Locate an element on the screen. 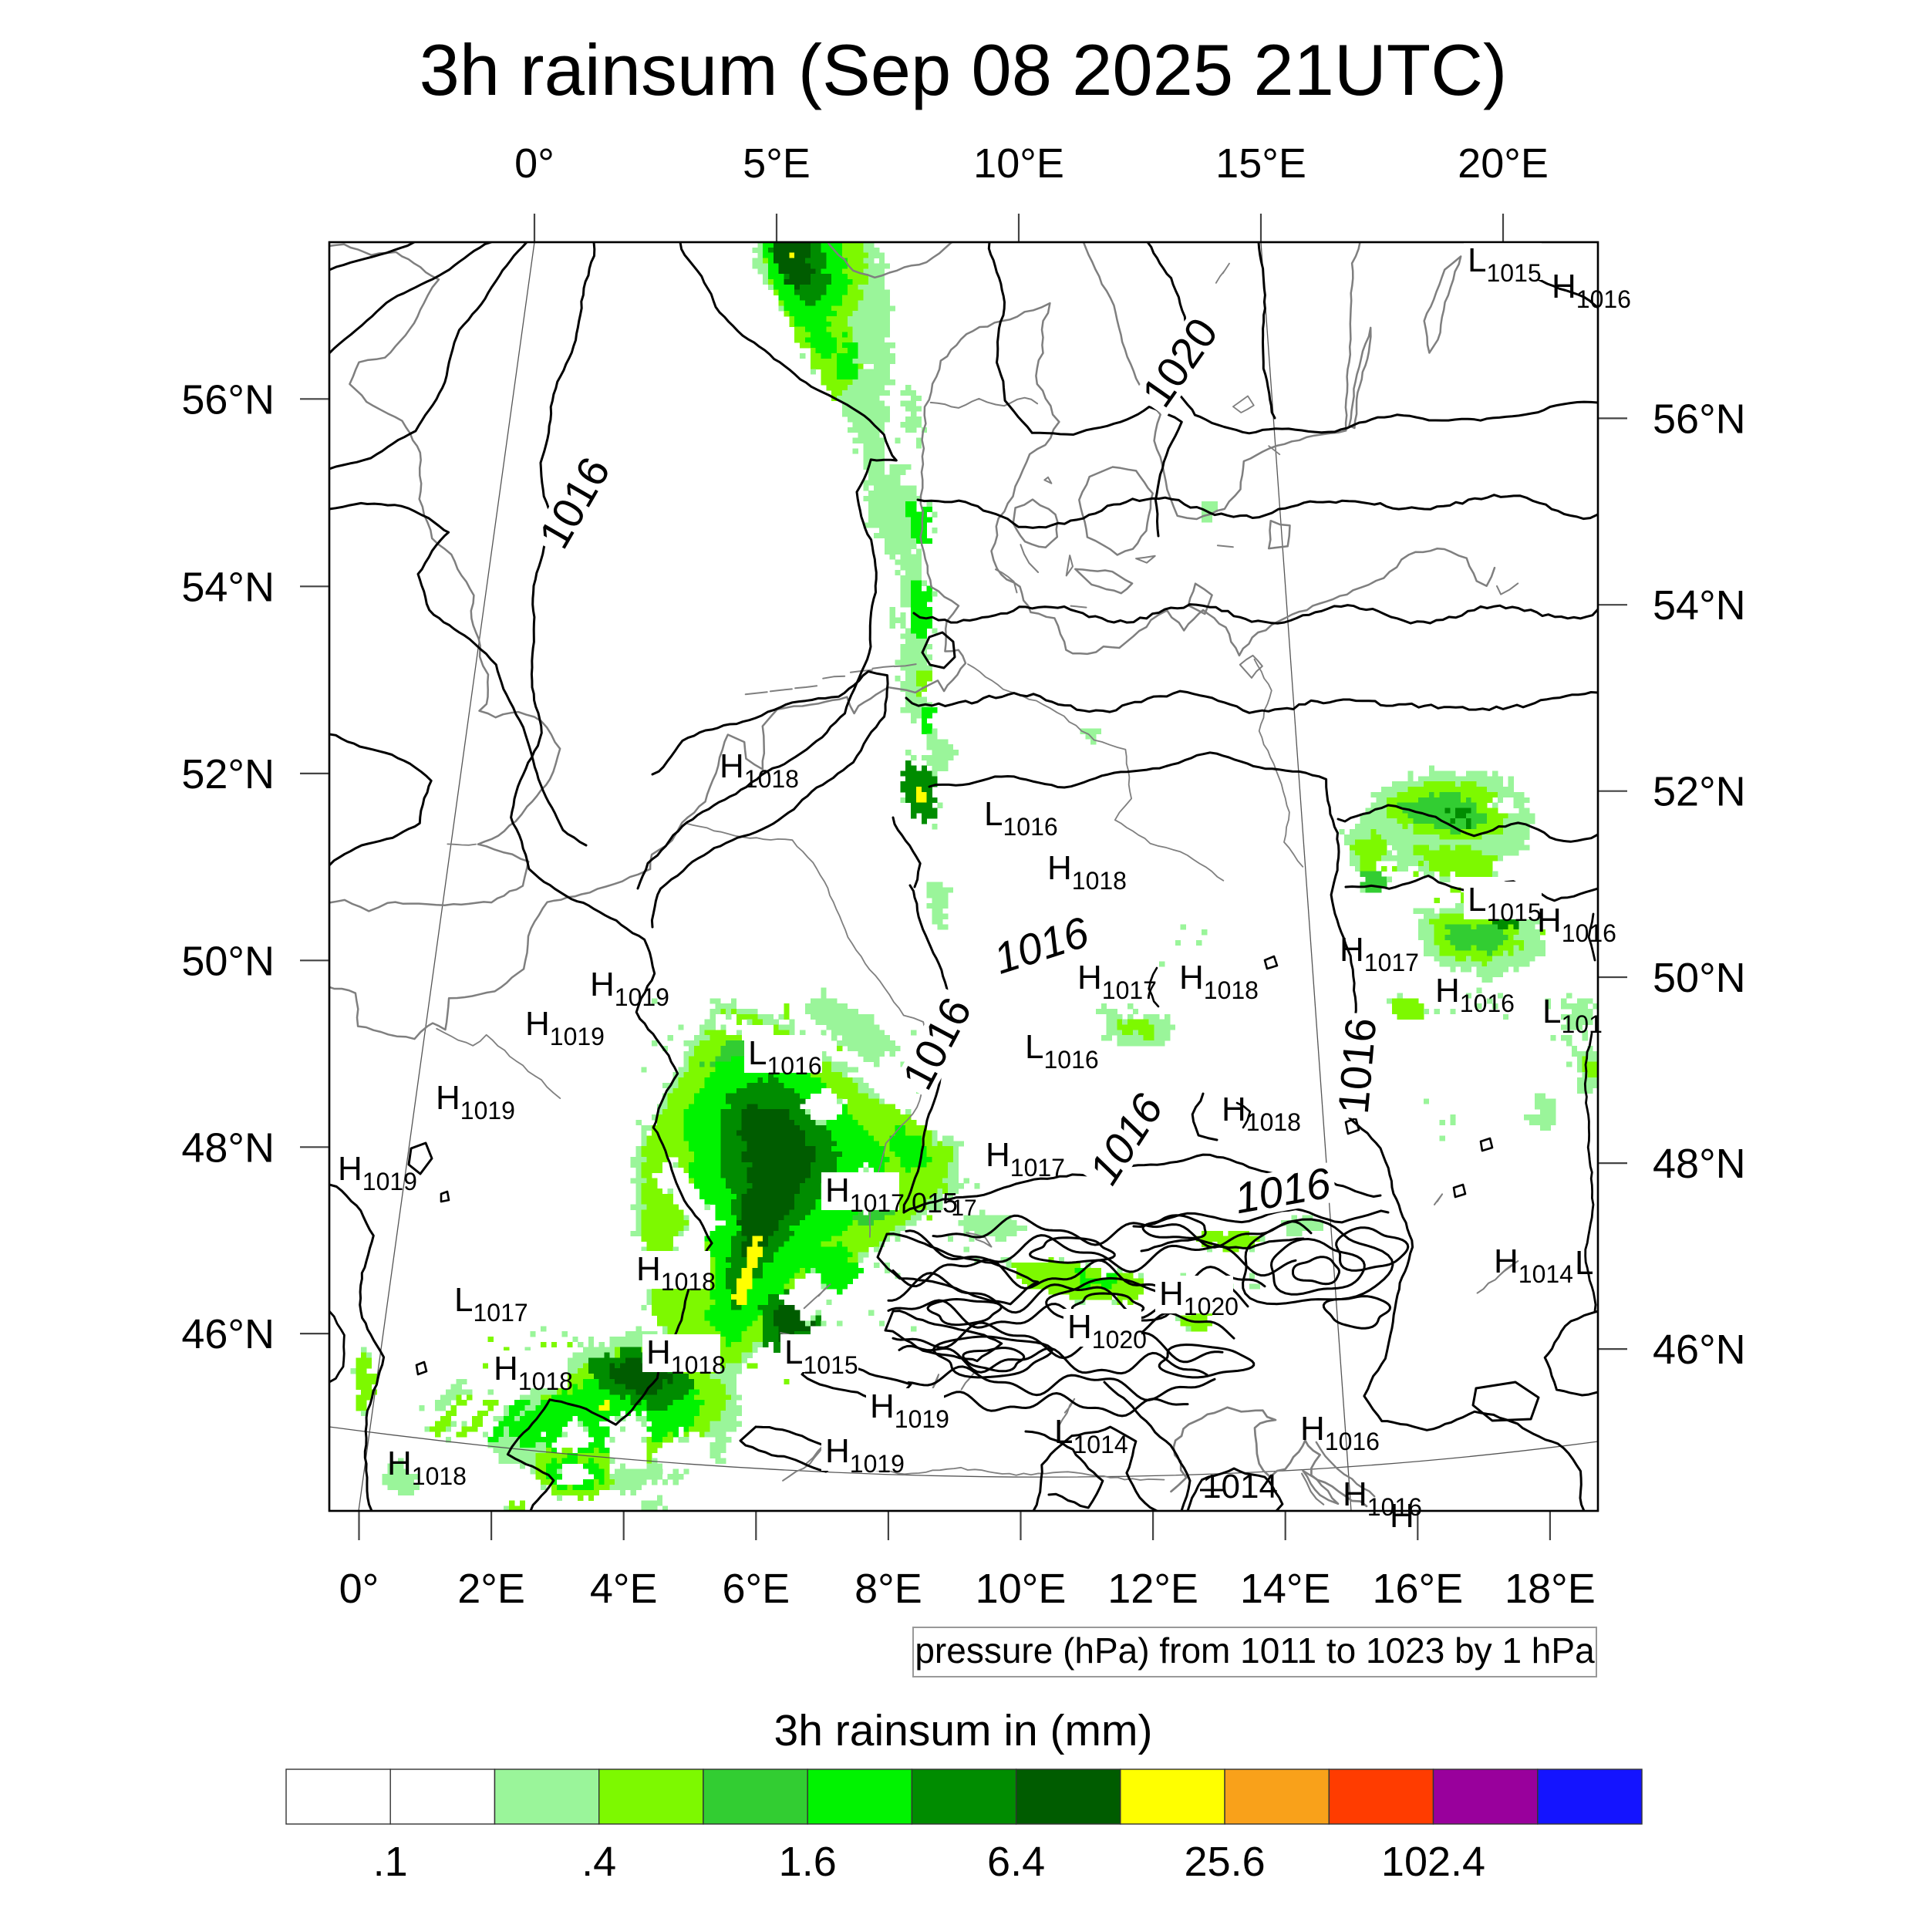 Image resolution: width=1928 pixels, height=1932 pixels. svg-text: 25.6 is located at coordinates (1225, 1862).